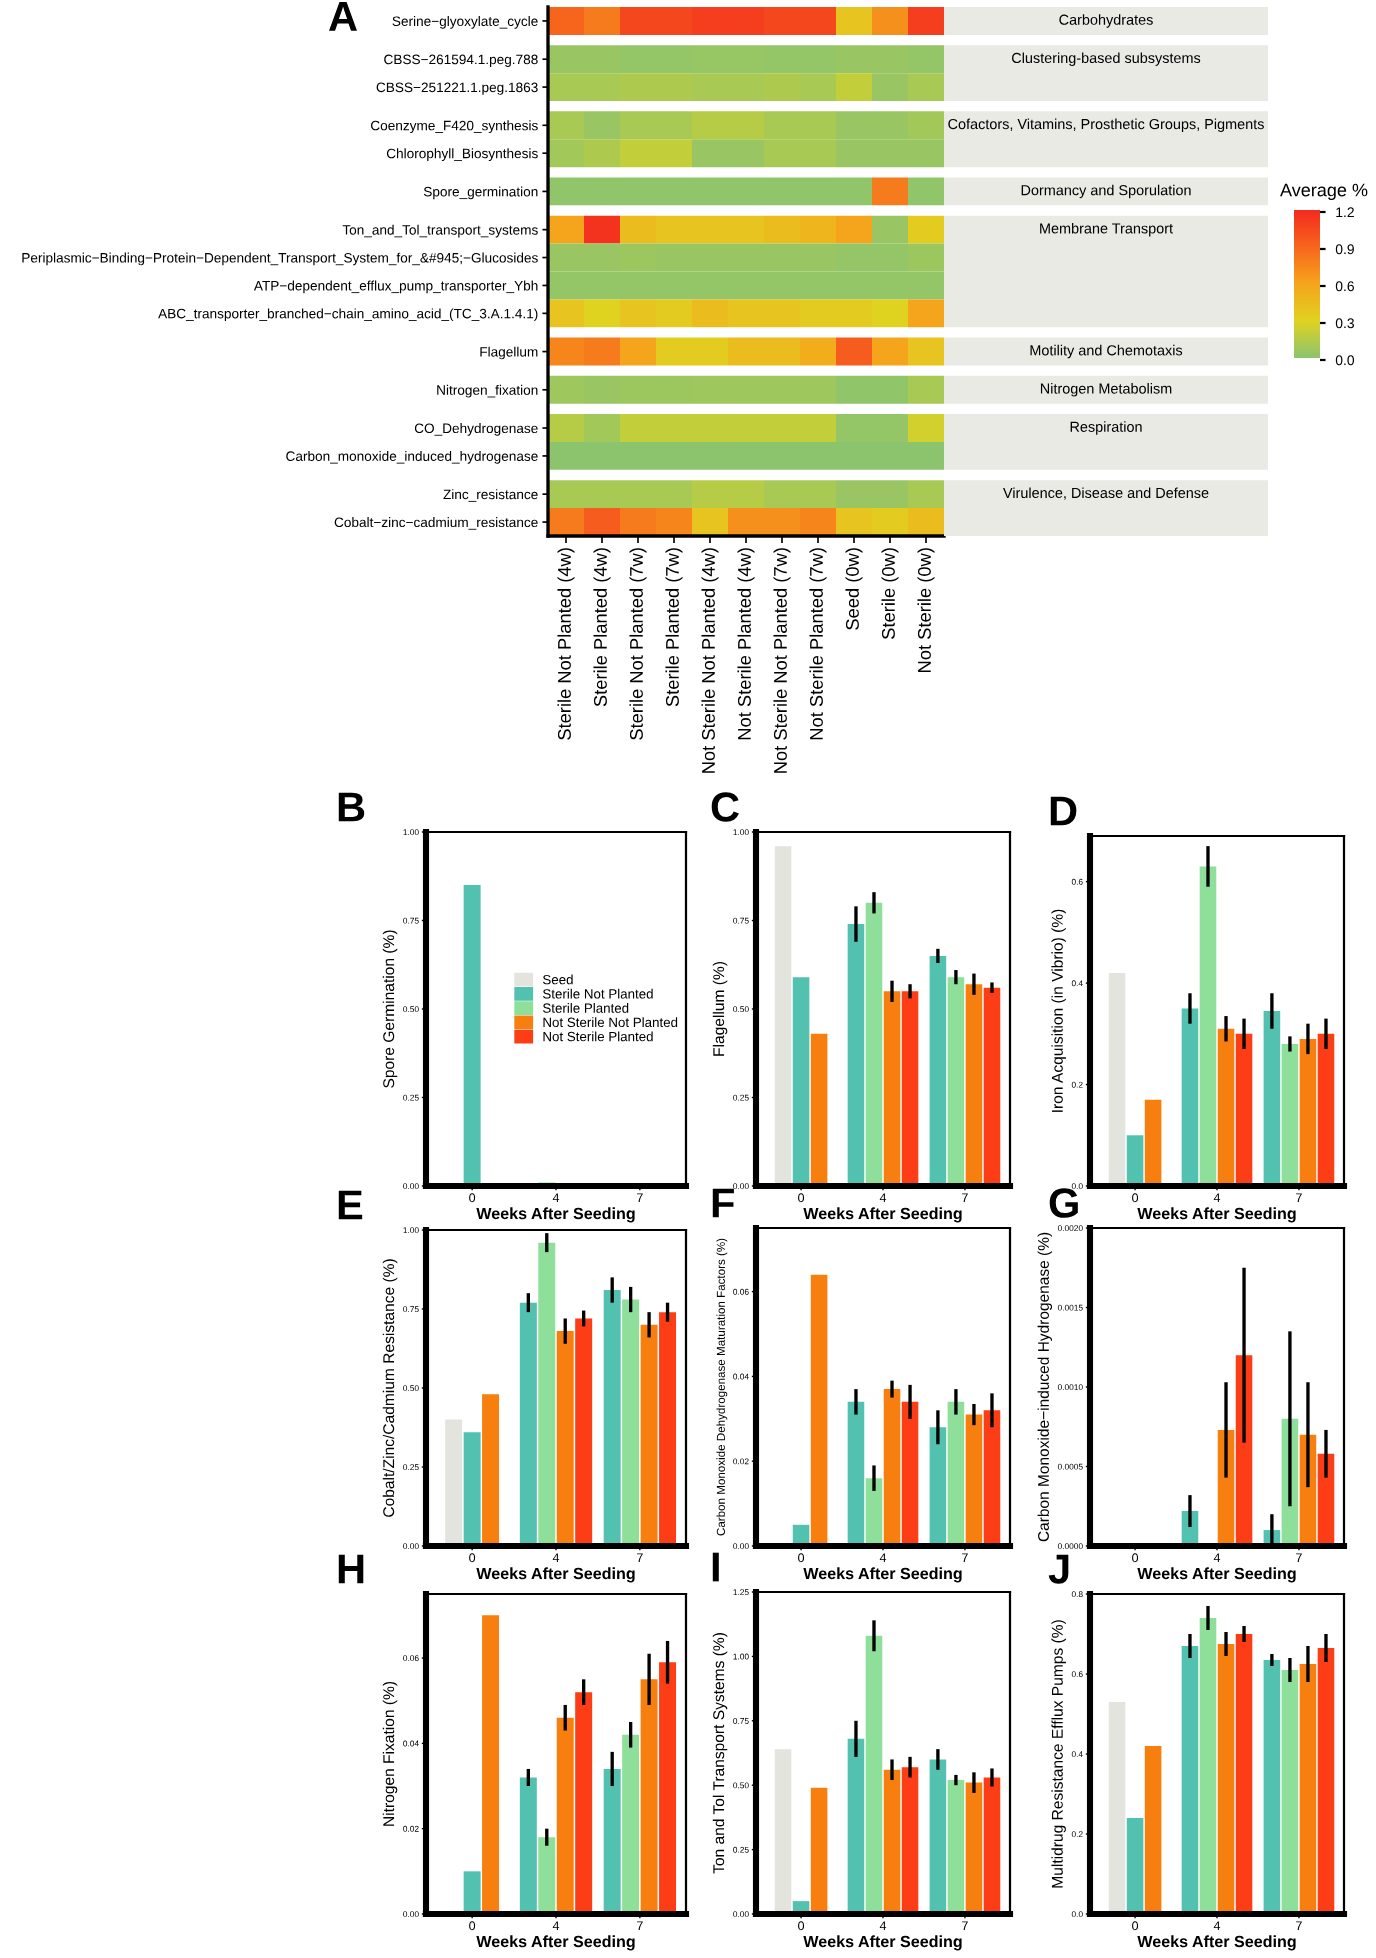 The height and width of the screenshot is (1958, 1376). I want to click on chart-title: J, so click(1058, 1569).